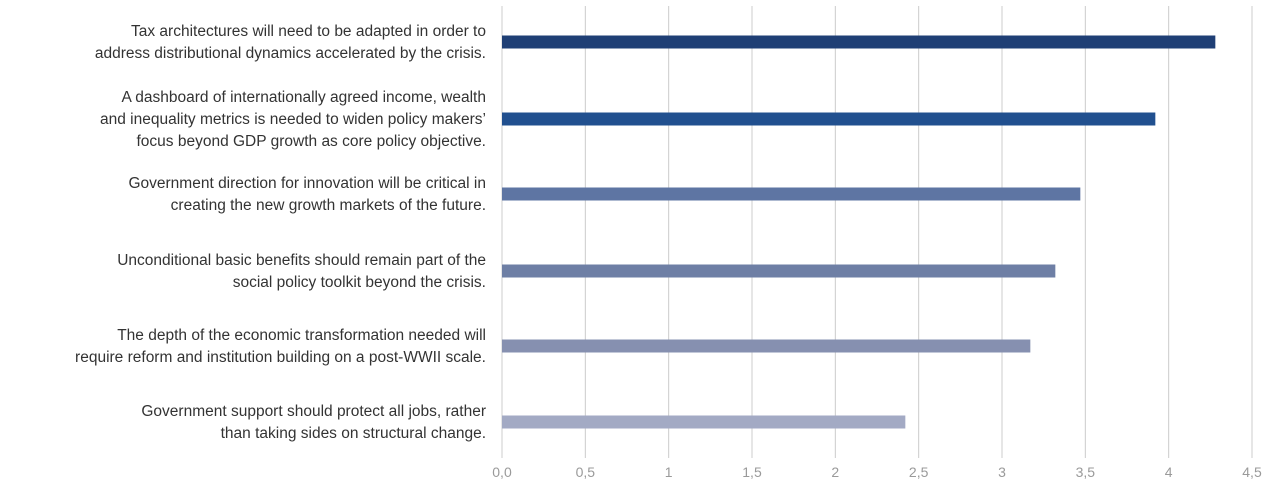 The height and width of the screenshot is (484, 1270). Describe the element at coordinates (1002, 472) in the screenshot. I see `x-tick-label: 3` at that location.